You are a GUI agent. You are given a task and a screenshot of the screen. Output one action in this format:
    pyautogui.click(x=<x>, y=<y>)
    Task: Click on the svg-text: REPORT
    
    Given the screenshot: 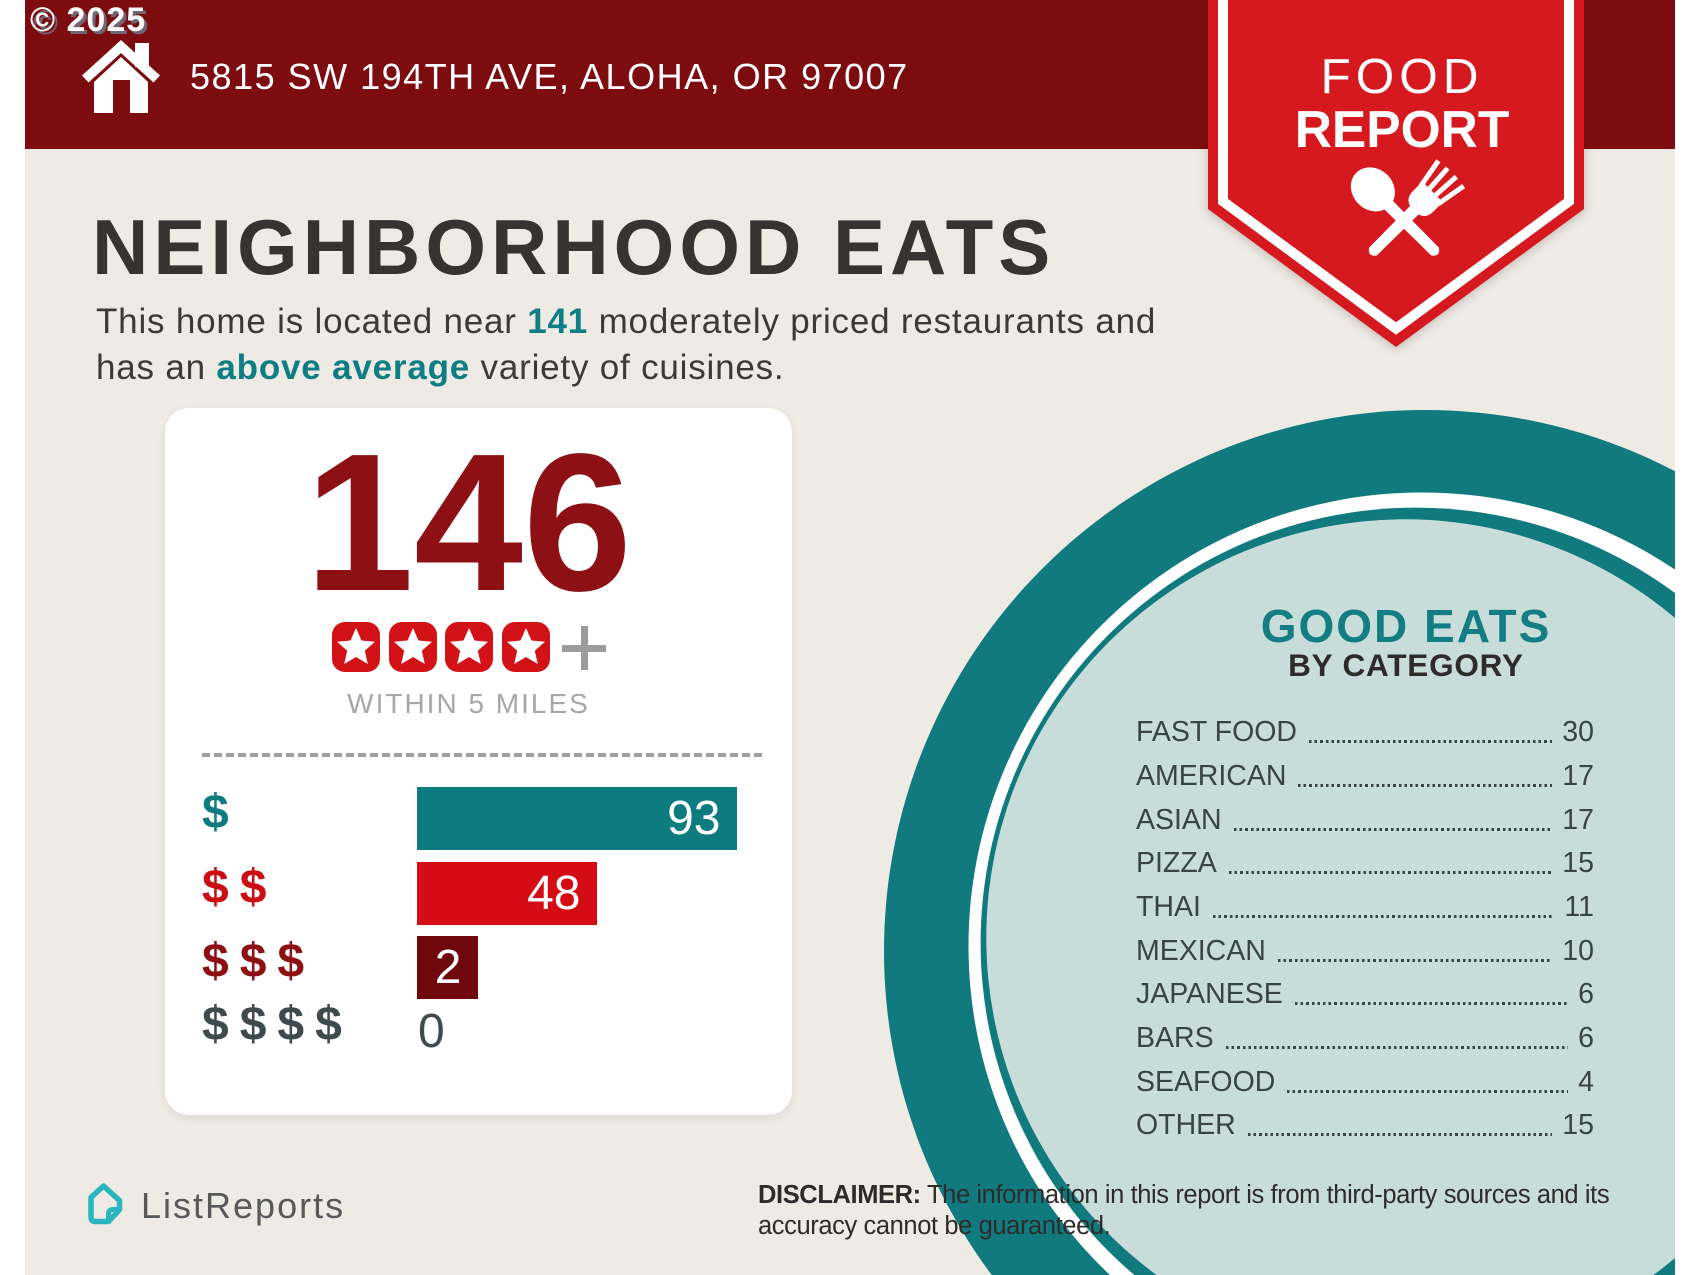 What is the action you would take?
    pyautogui.click(x=1402, y=129)
    